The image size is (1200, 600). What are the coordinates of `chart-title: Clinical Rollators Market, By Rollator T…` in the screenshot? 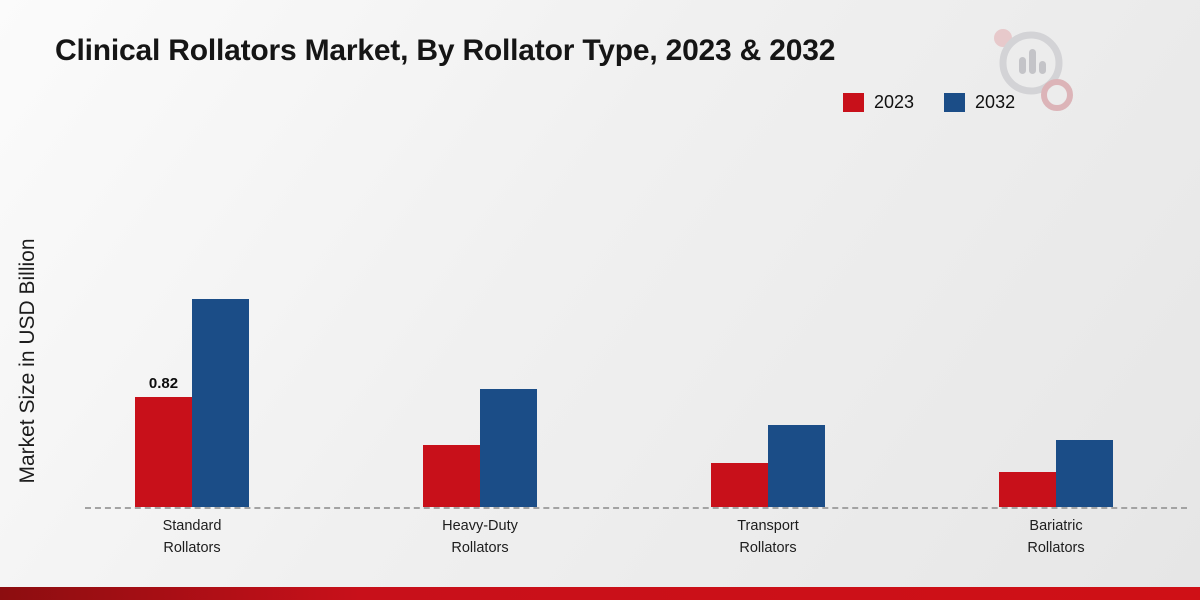 It's located at (445, 50).